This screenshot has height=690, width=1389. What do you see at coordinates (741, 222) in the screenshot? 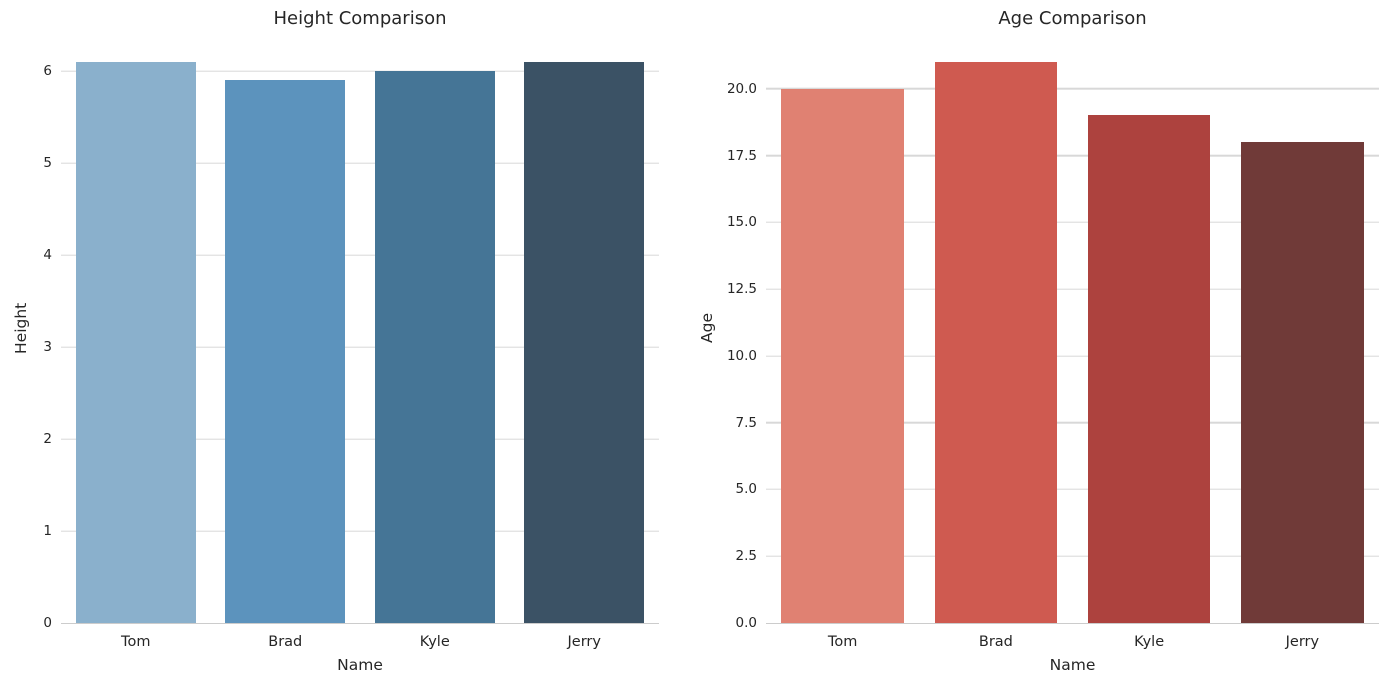
I see `y-tick-label: 15.0` at bounding box center [741, 222].